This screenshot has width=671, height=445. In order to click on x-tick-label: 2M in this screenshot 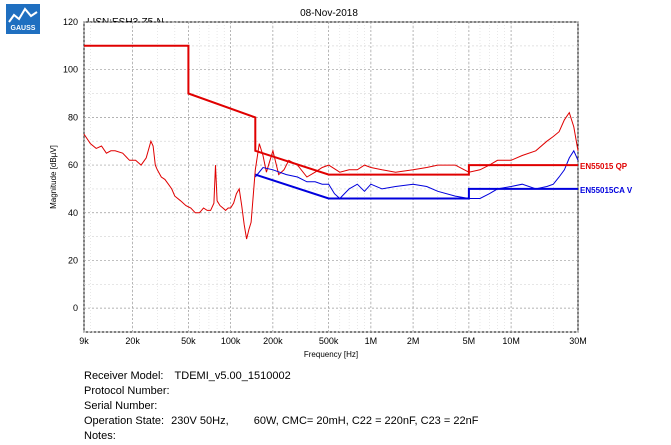, I will do `click(413, 341)`.